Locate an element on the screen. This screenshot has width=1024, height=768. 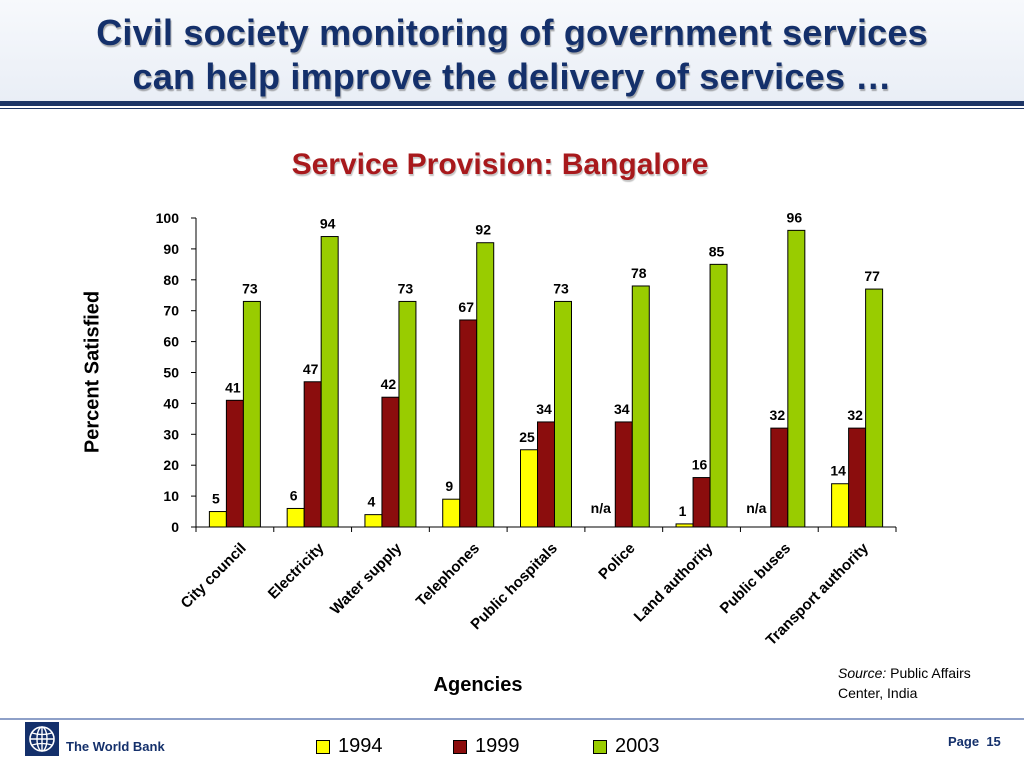
page-number: Page 15 is located at coordinates (974, 741).